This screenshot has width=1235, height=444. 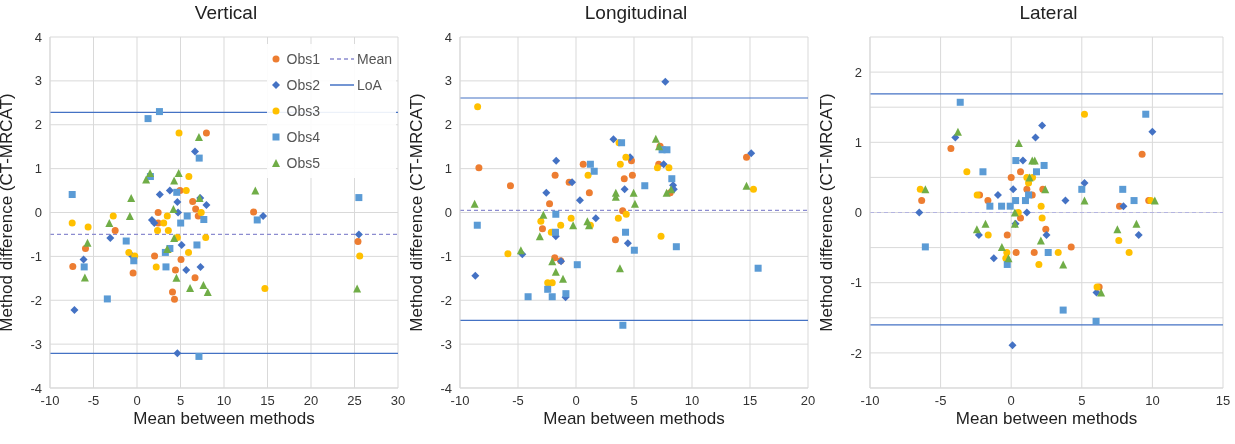 What do you see at coordinates (369, 85) in the screenshot?
I see `legend-label: LoA` at bounding box center [369, 85].